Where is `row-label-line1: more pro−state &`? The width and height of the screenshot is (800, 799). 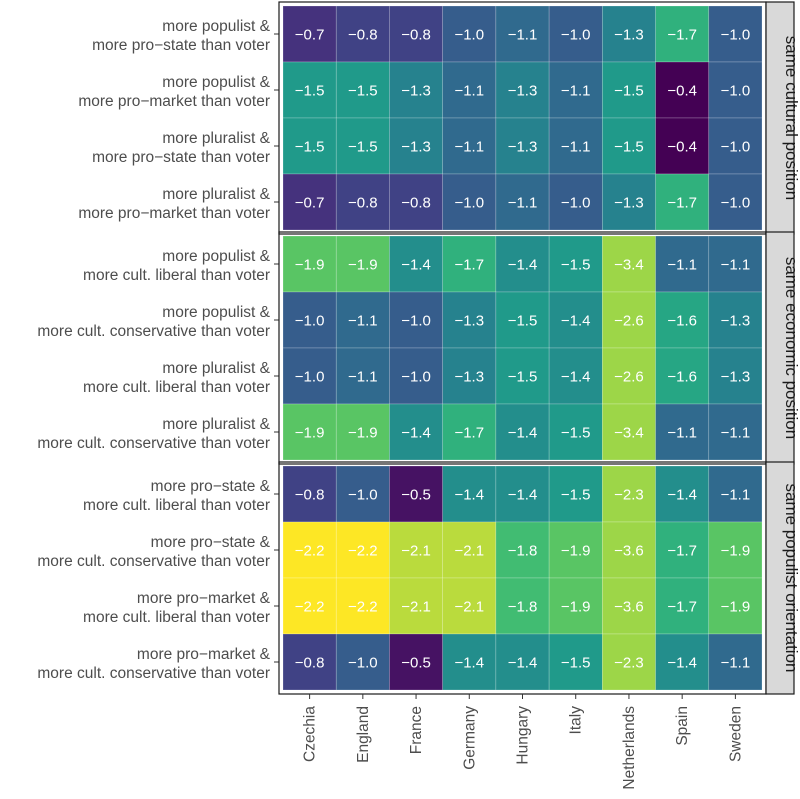 row-label-line1: more pro−state & is located at coordinates (211, 542).